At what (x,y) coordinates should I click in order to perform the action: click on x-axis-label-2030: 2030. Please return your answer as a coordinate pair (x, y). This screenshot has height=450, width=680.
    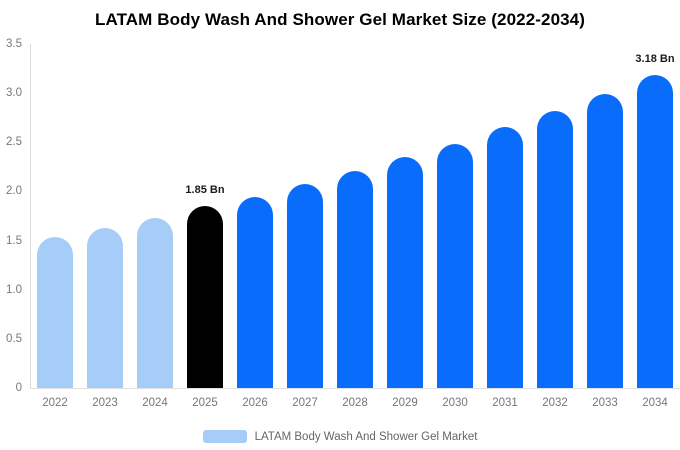
    Looking at the image, I should click on (455, 403).